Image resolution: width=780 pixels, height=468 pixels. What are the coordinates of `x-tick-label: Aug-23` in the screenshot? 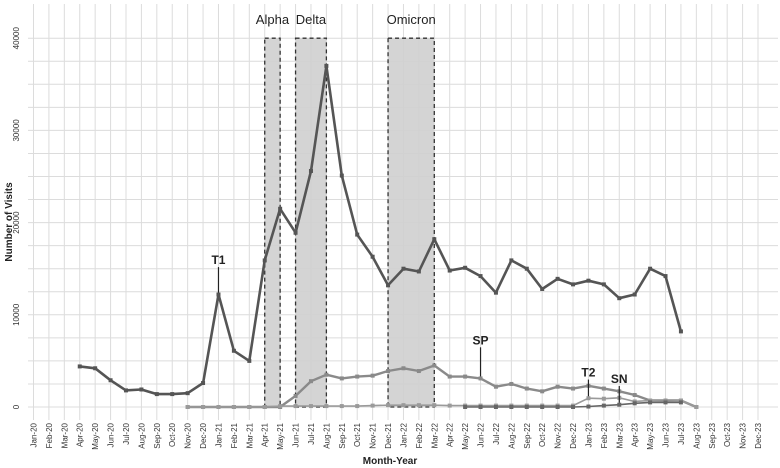 It's located at (696, 435).